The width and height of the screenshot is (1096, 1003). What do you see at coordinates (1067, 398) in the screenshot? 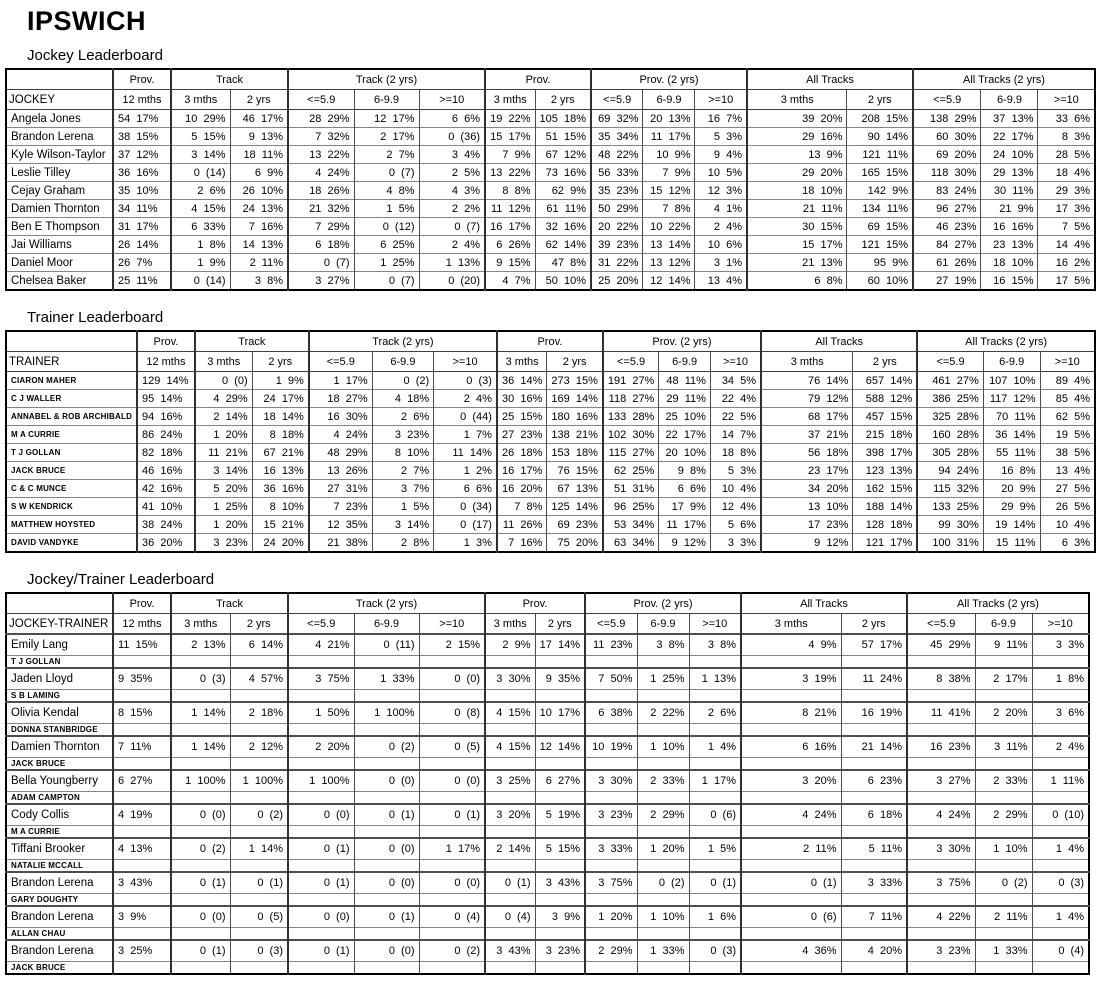
I see `stat-cell: 85 4%` at bounding box center [1067, 398].